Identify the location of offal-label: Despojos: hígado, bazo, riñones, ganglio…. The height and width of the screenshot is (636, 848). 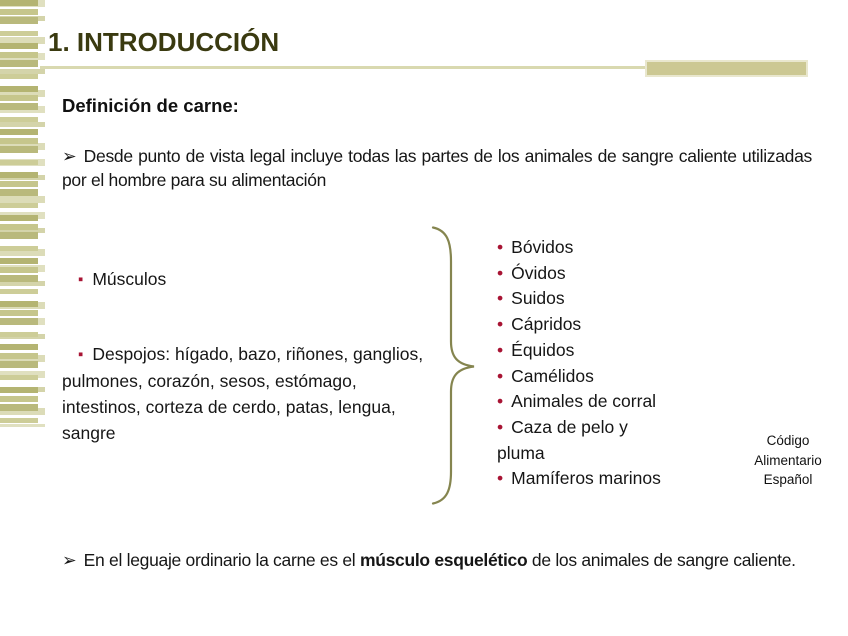
(243, 393).